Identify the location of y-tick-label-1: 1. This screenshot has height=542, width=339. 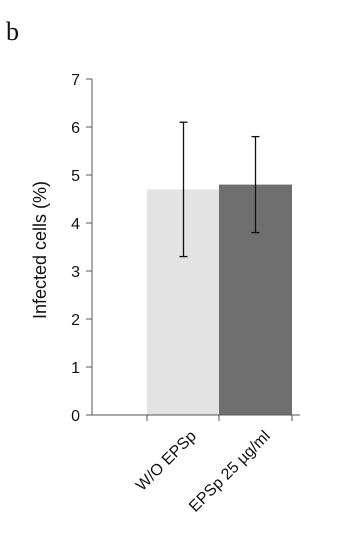
(75, 368).